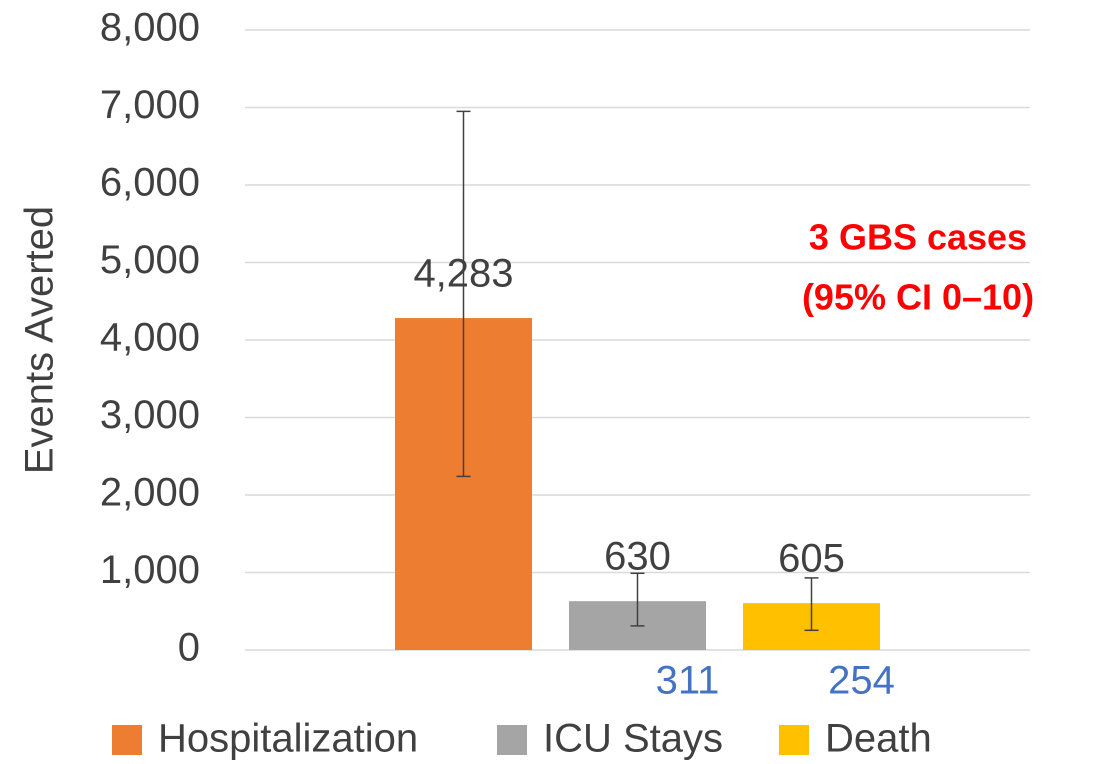 Image resolution: width=1101 pixels, height=764 pixels. I want to click on y-axis-title: Events Averted, so click(40, 340).